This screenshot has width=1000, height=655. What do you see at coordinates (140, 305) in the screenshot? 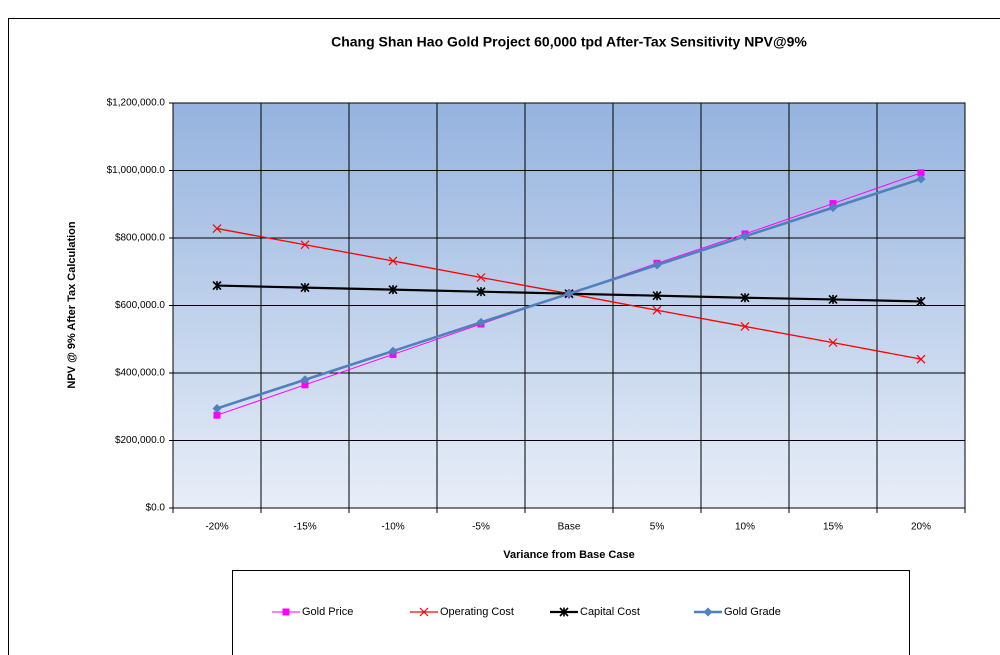
I see `y-tick-label: $600,000.0` at bounding box center [140, 305].